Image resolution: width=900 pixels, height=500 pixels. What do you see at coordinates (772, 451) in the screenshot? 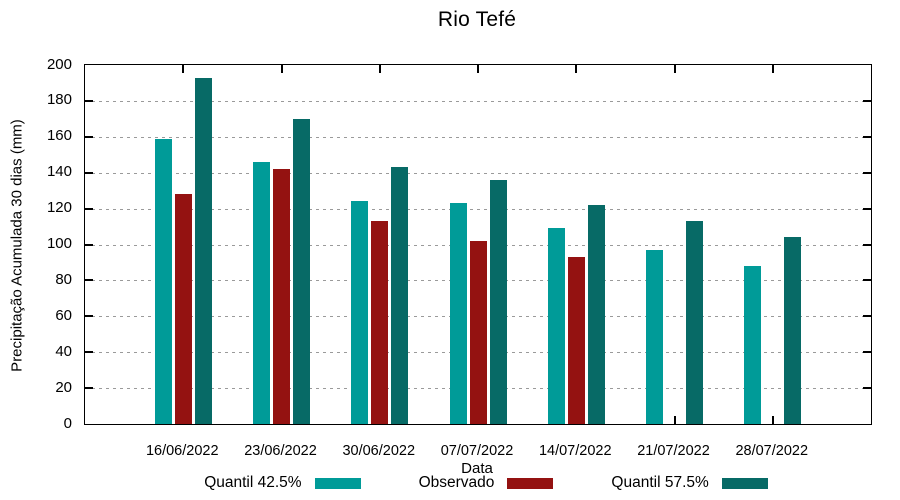
I see `x-tick-label: 28/07/2022` at bounding box center [772, 451].